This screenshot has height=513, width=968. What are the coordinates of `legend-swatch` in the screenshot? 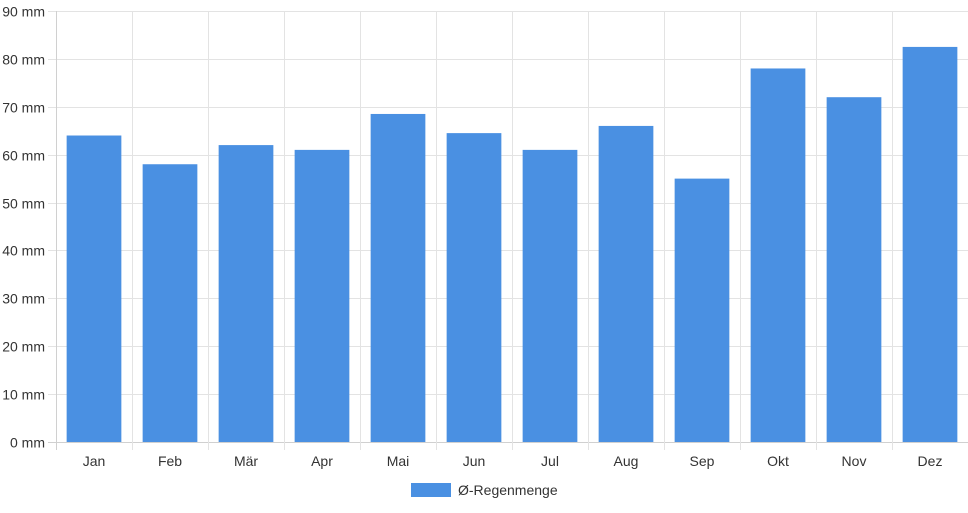 It's located at (431, 490).